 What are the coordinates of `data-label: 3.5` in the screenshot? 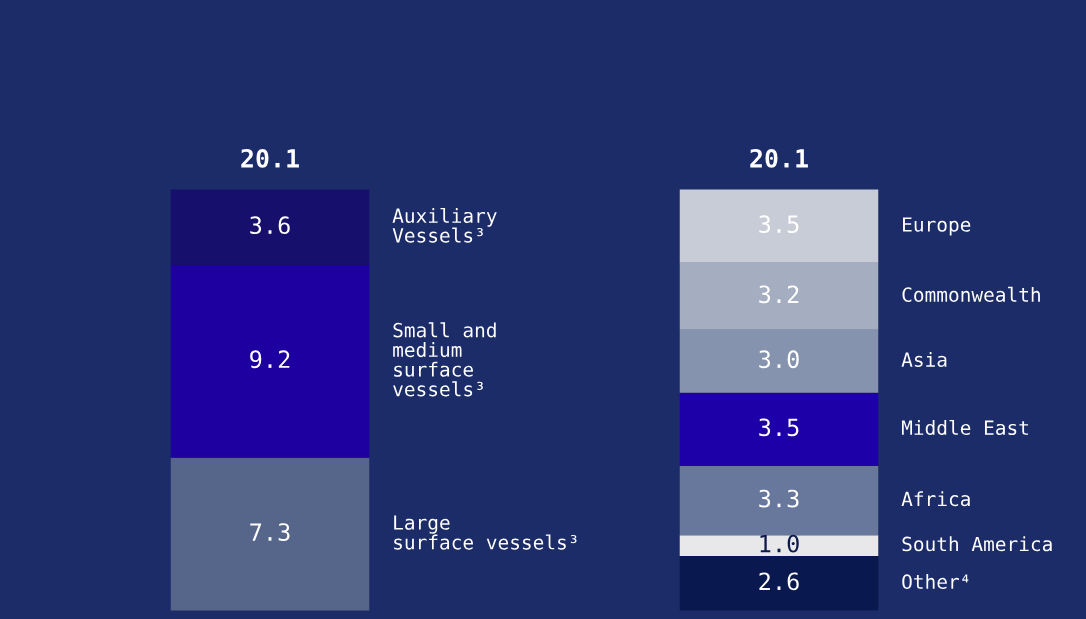 It's located at (779, 427).